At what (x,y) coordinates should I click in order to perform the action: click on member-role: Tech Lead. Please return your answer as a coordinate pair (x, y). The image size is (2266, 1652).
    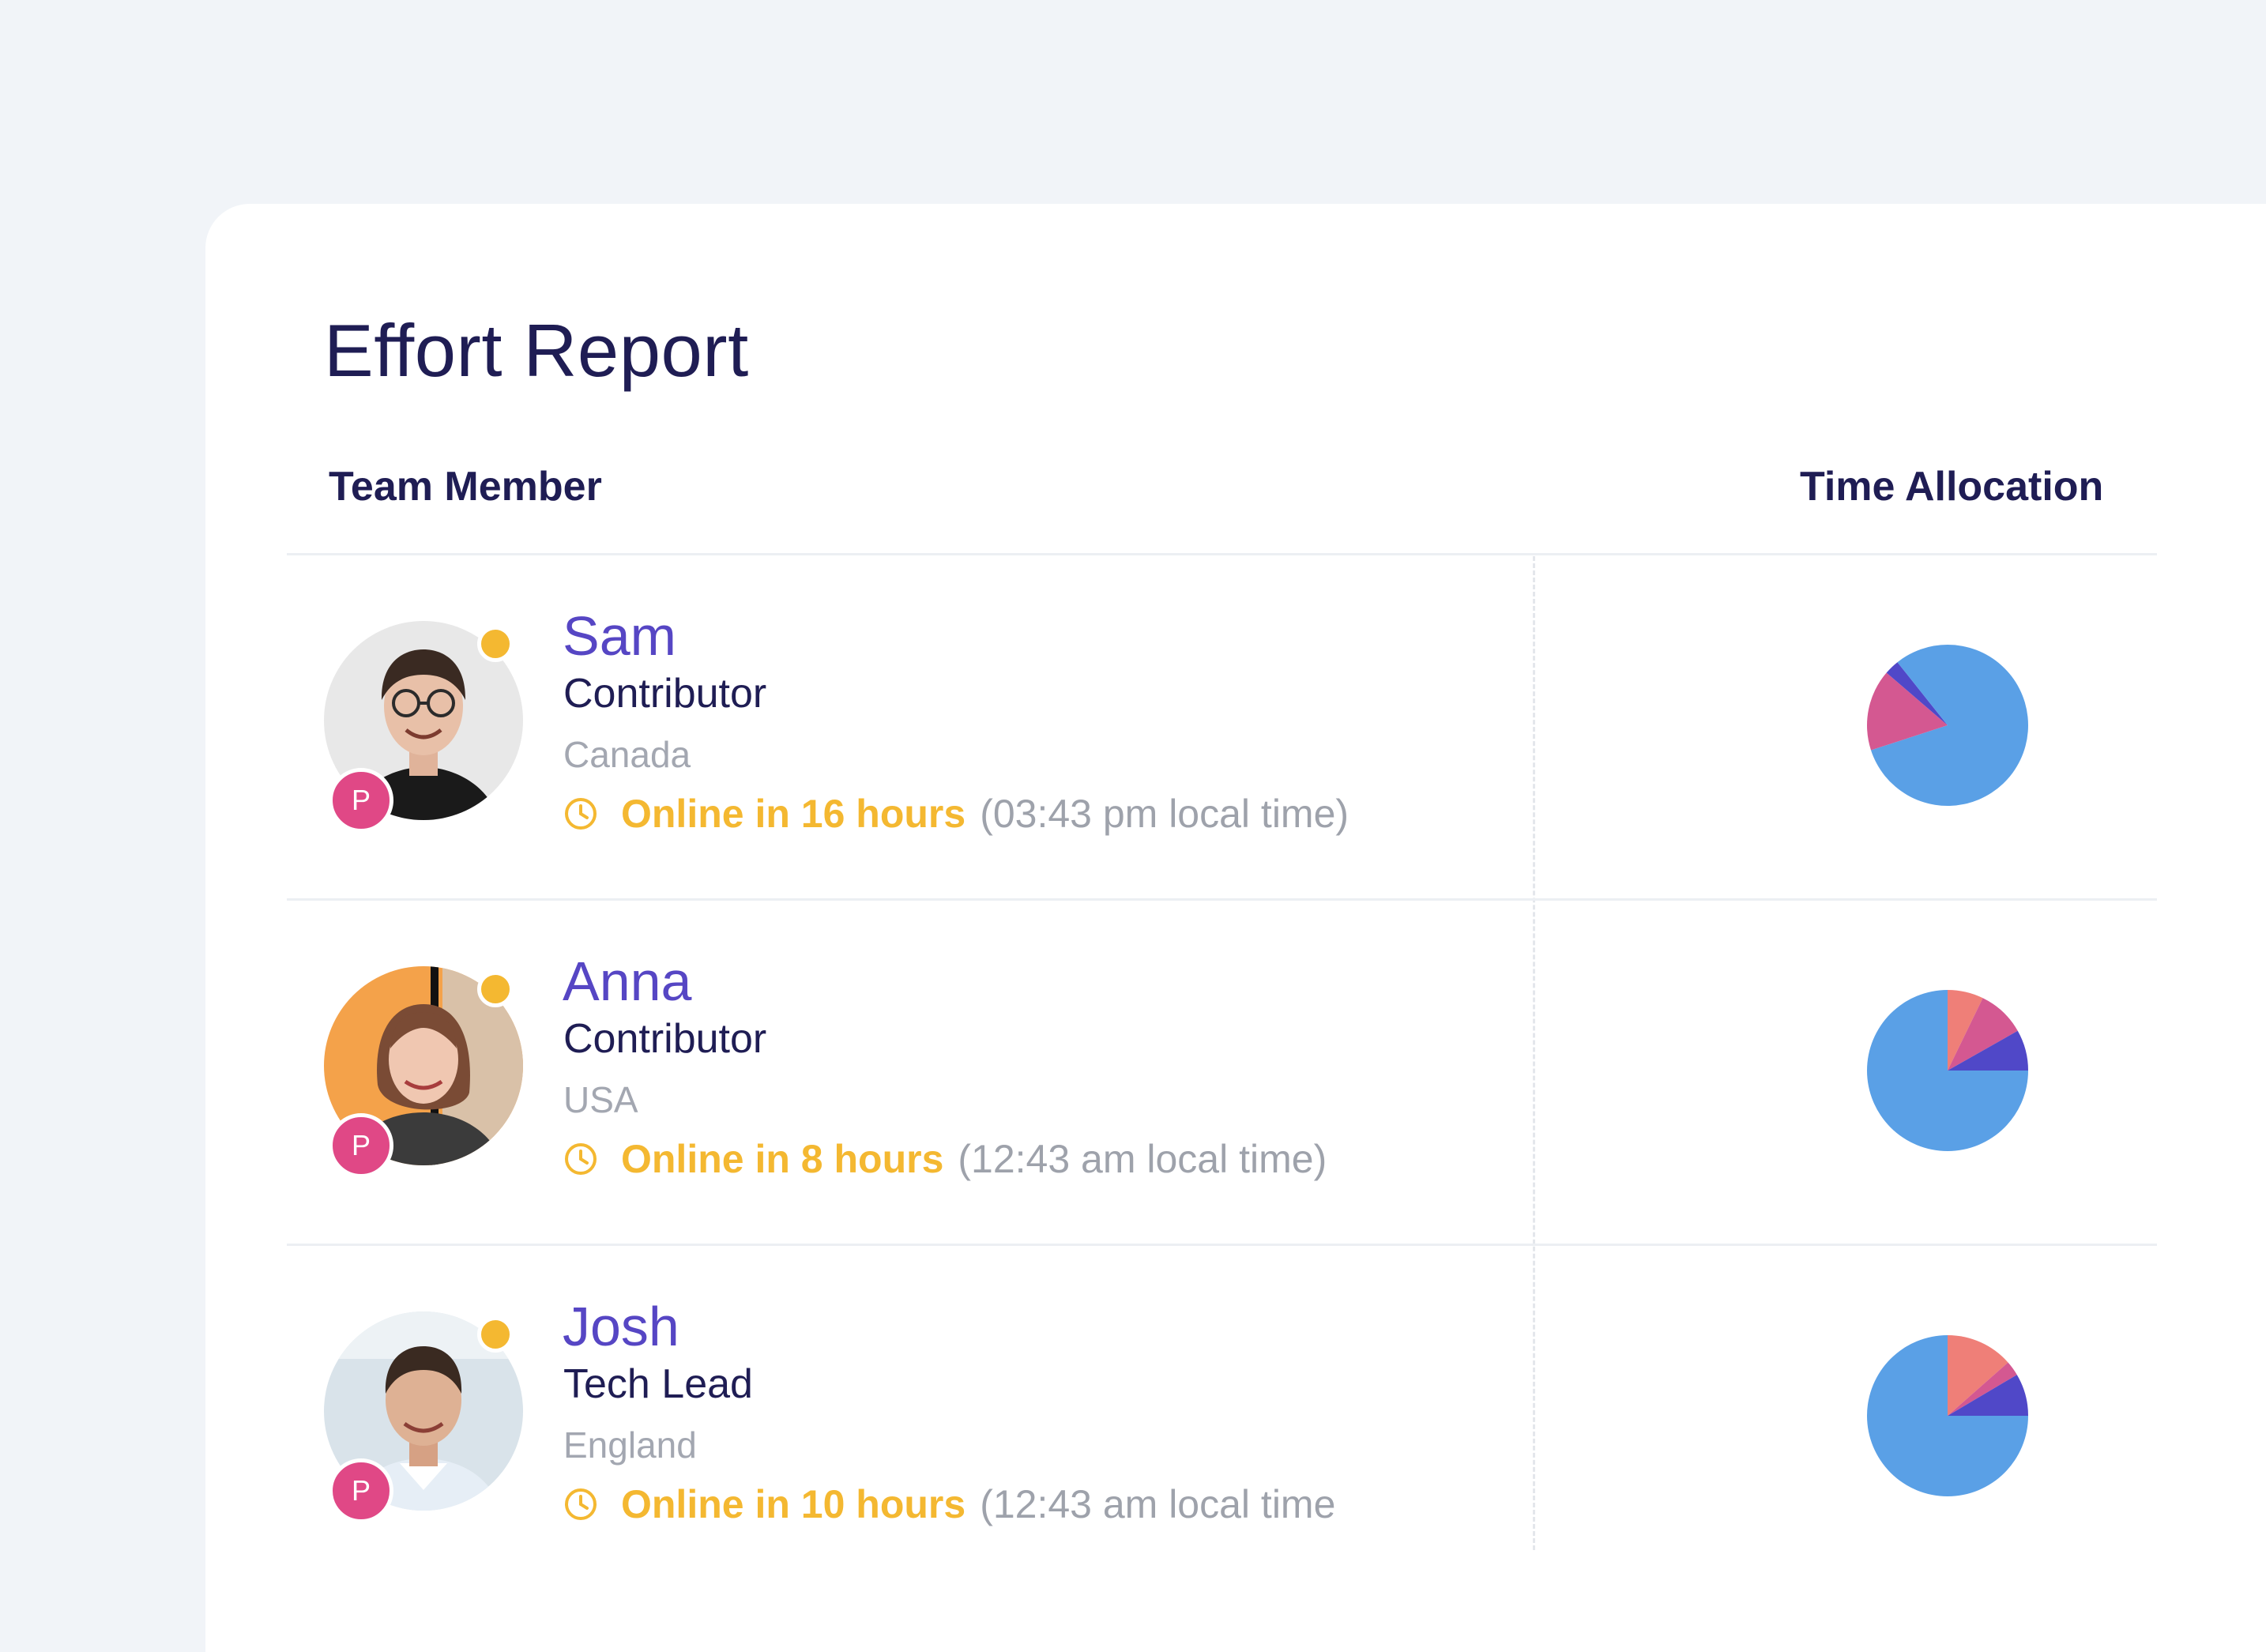
    Looking at the image, I should click on (658, 1384).